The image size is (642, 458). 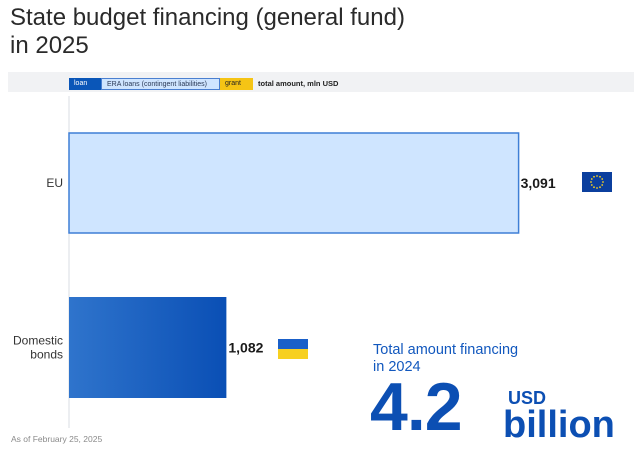 What do you see at coordinates (85, 84) in the screenshot?
I see `legend-loan: loan` at bounding box center [85, 84].